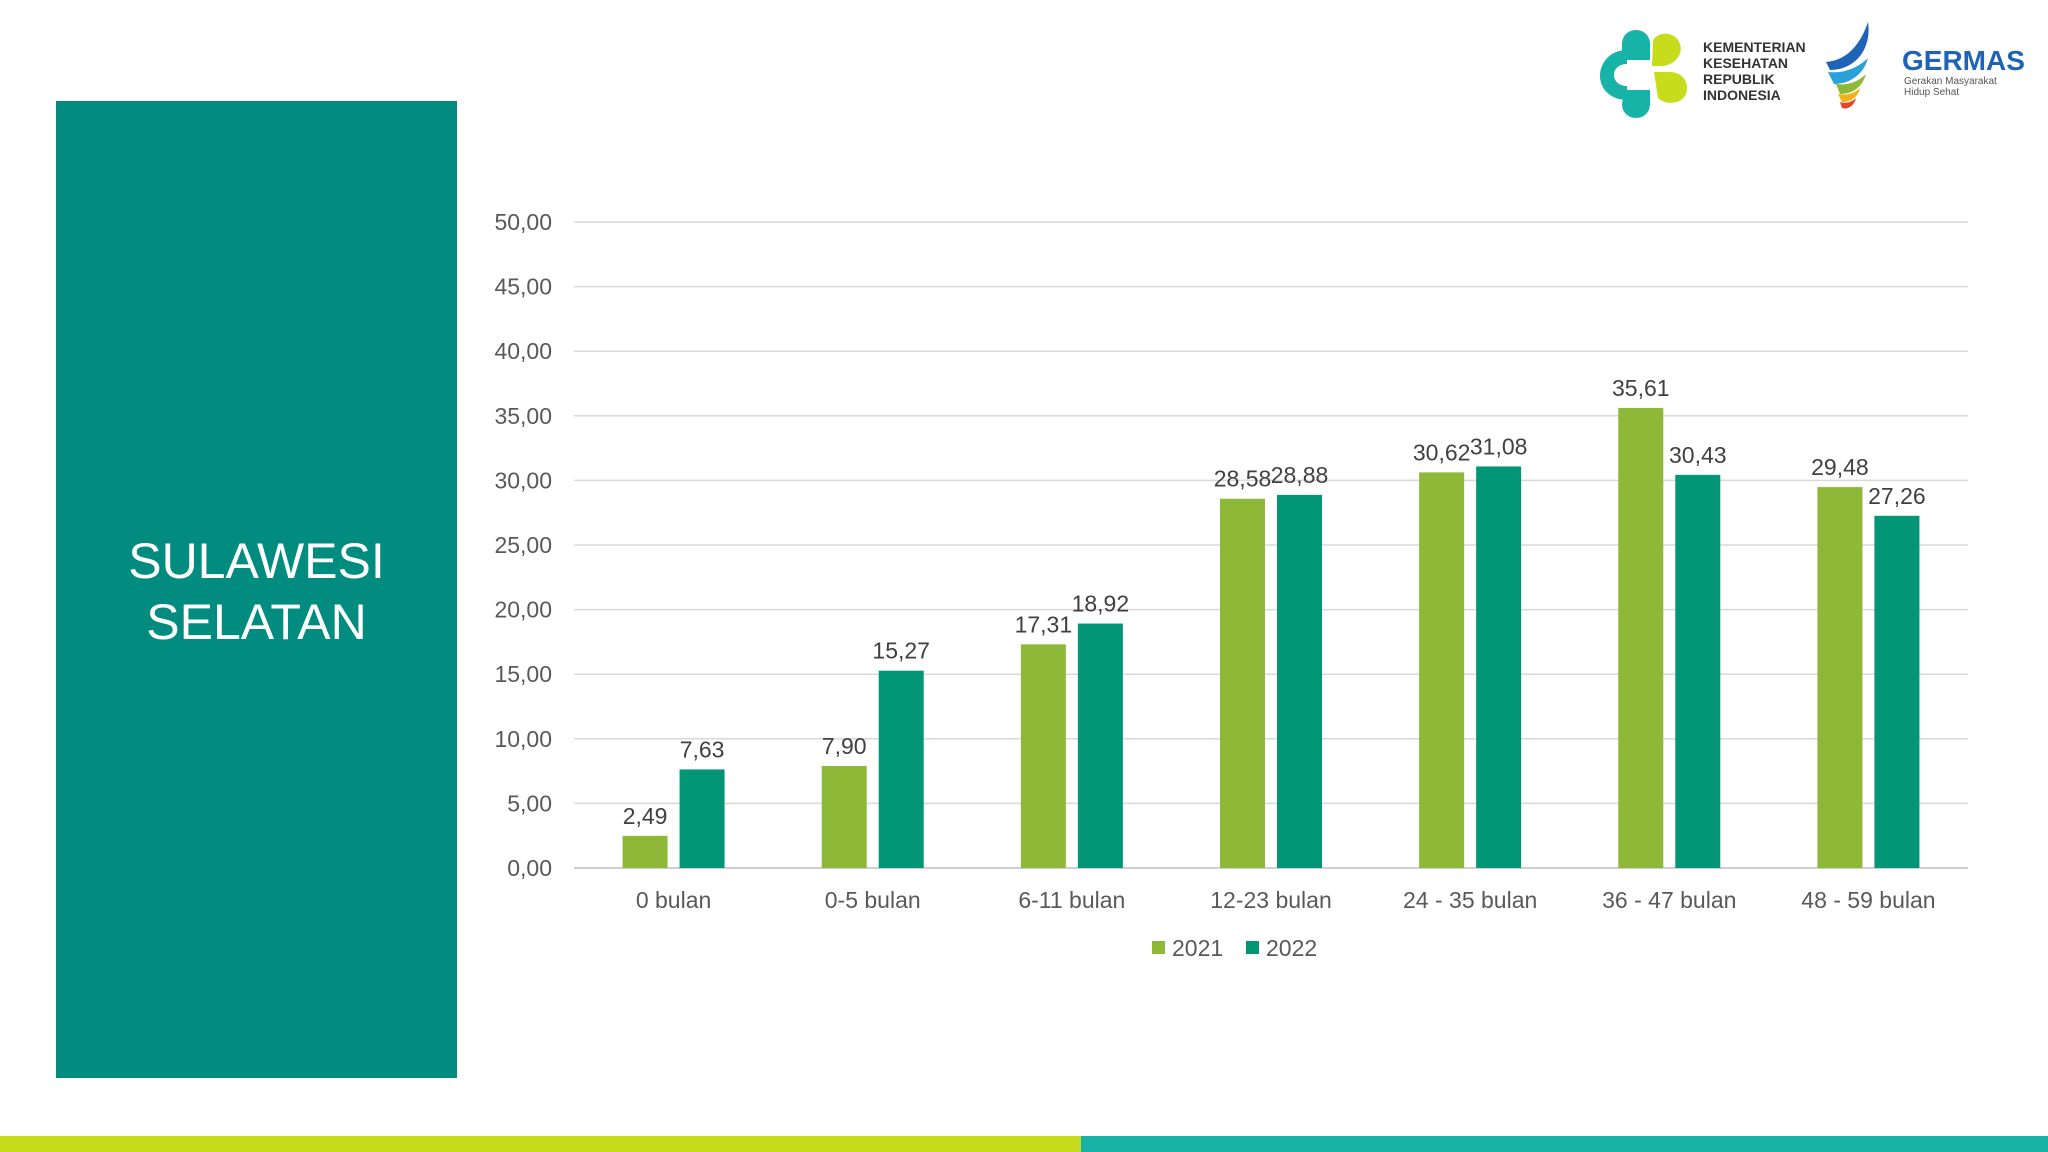 This screenshot has width=2048, height=1152. Describe the element at coordinates (1234, 948) in the screenshot. I see `chart-legend: 2021 2022` at that location.